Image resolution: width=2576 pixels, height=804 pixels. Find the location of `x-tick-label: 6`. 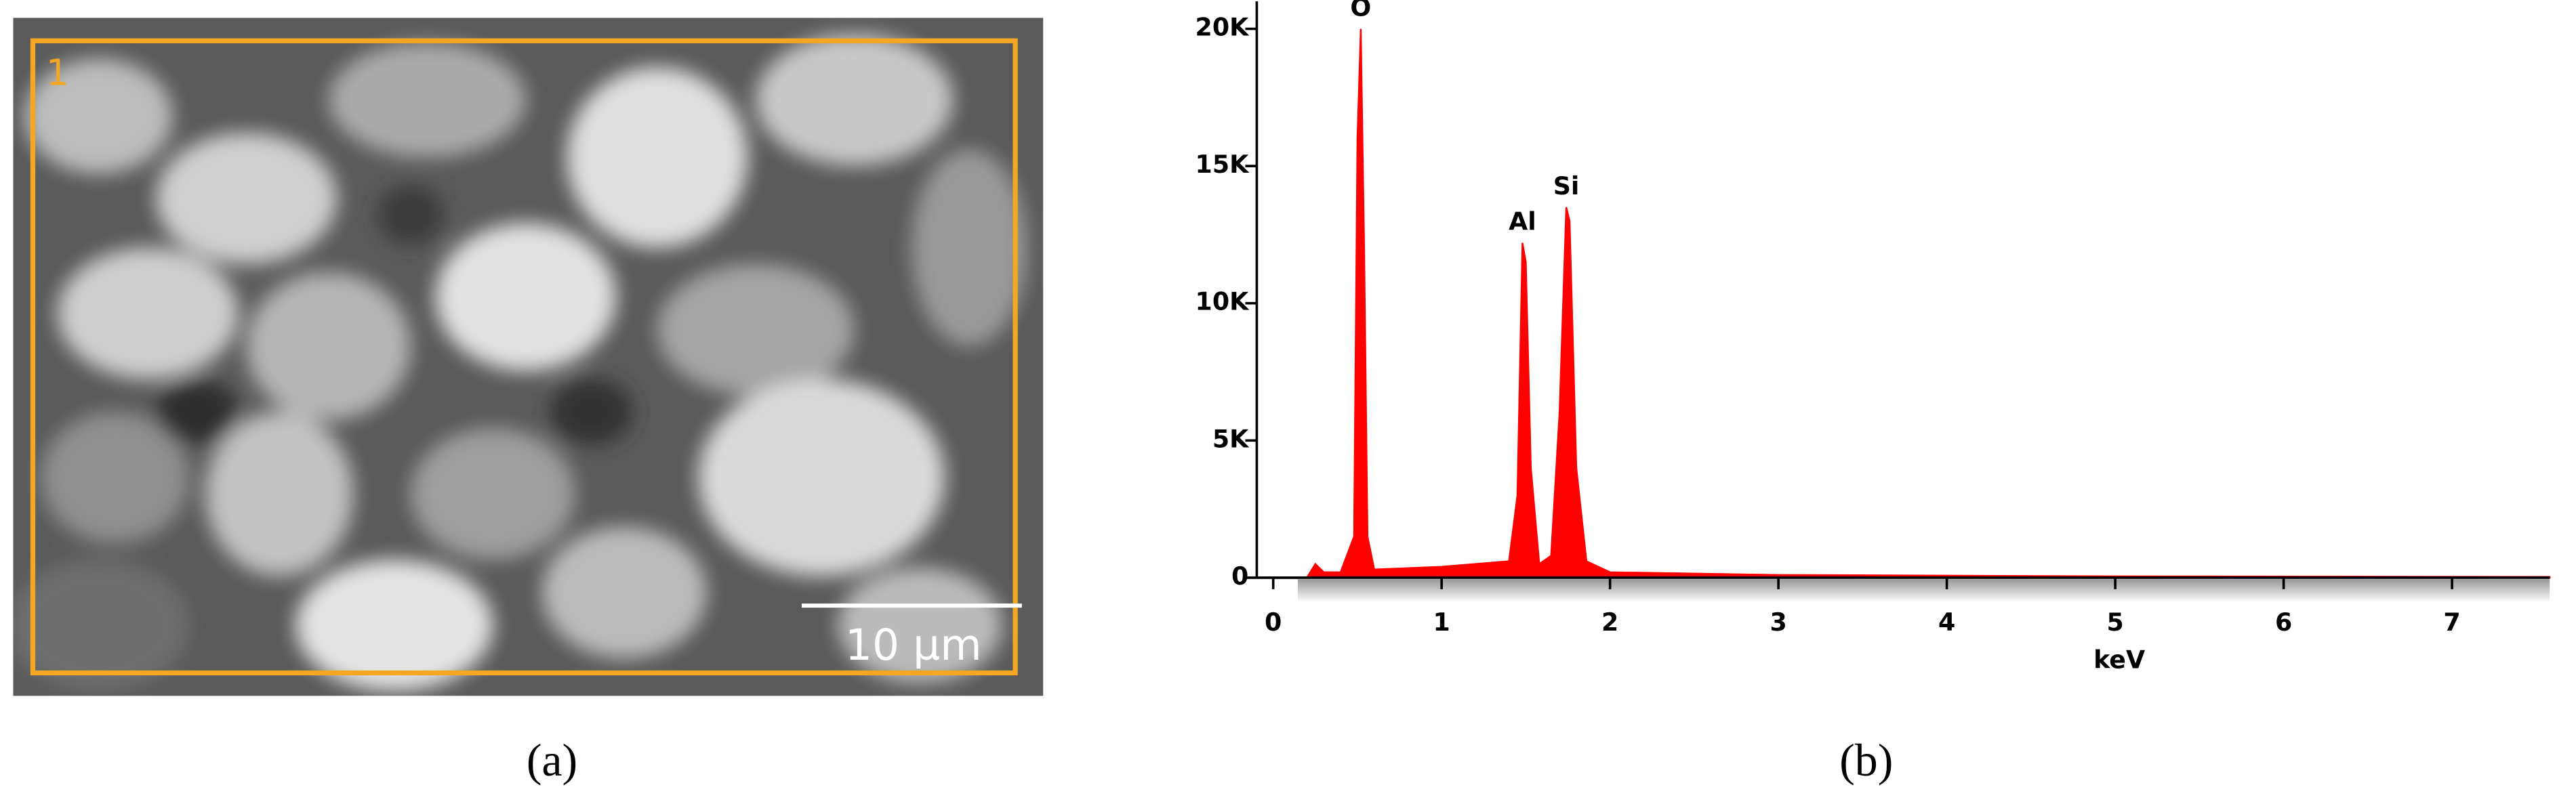

x-tick-label: 6 is located at coordinates (2284, 622).